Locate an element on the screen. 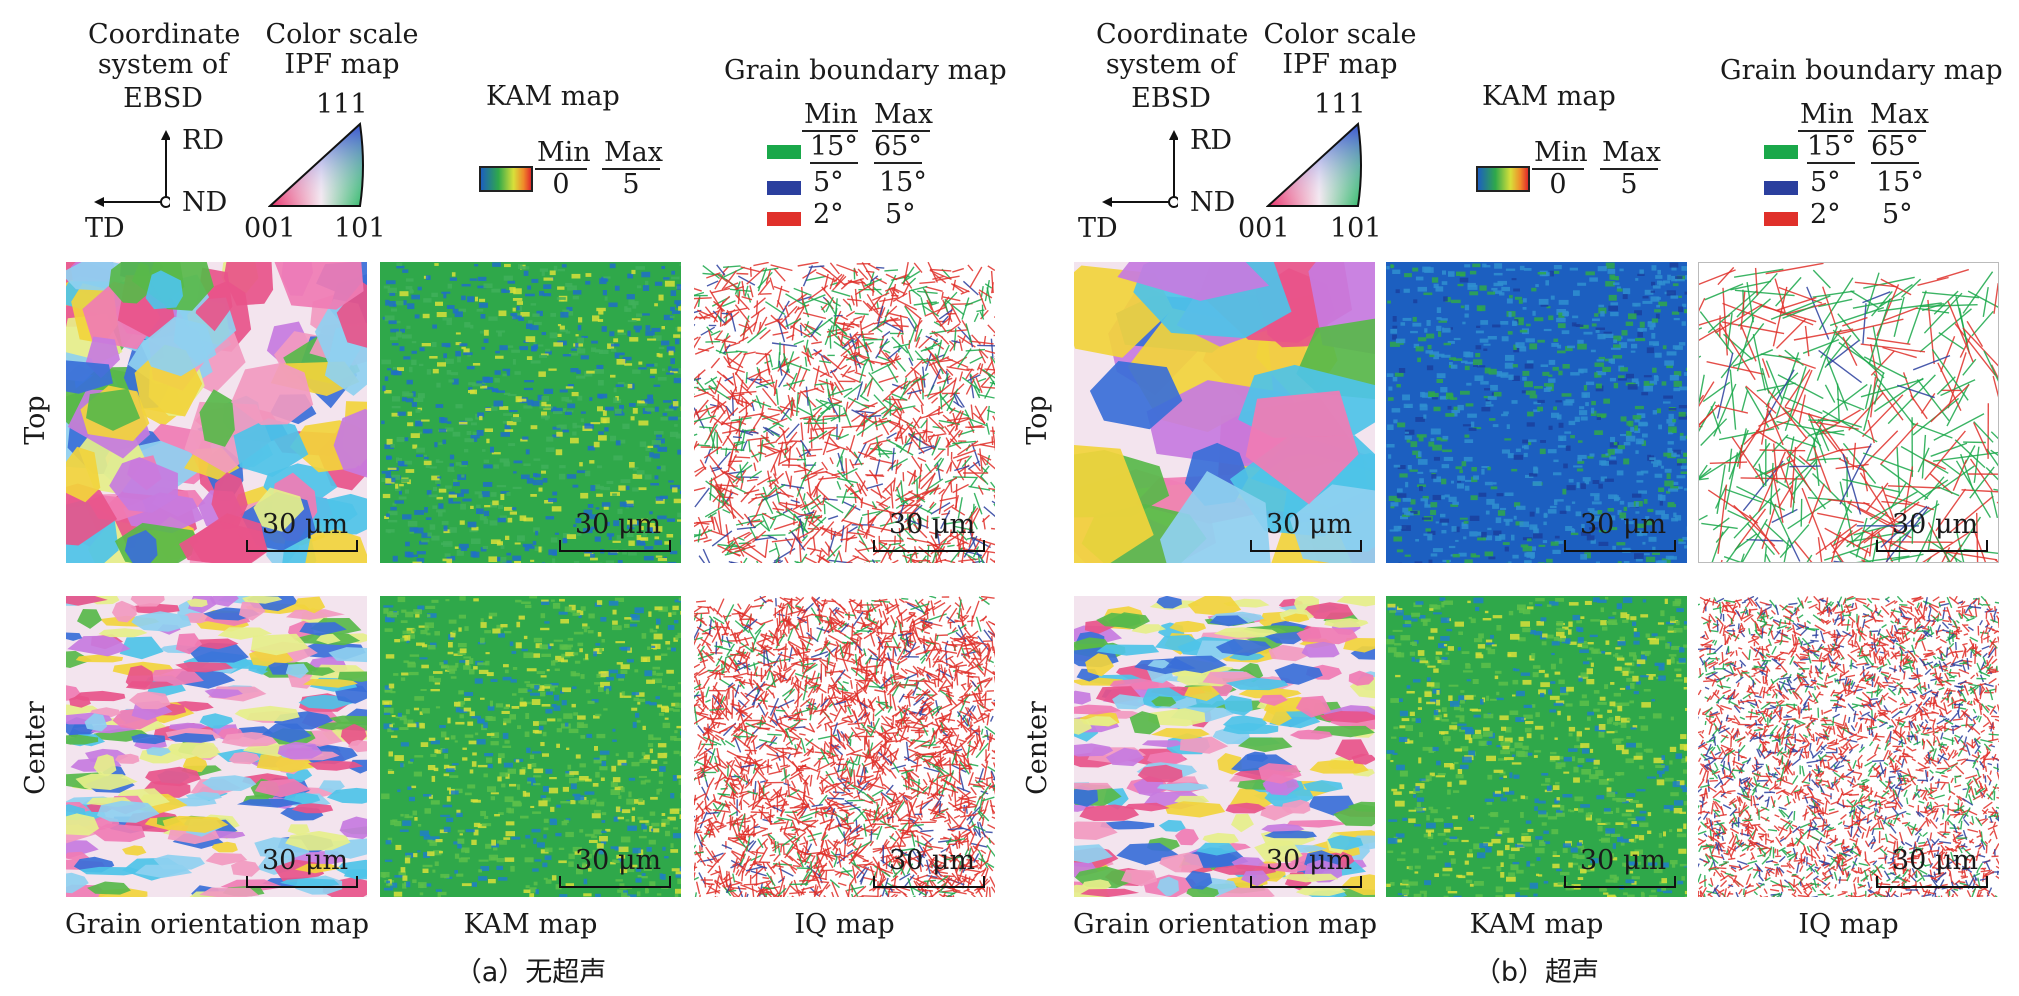 The height and width of the screenshot is (996, 2019). panel-caption: （a）无超声 is located at coordinates (530, 972).